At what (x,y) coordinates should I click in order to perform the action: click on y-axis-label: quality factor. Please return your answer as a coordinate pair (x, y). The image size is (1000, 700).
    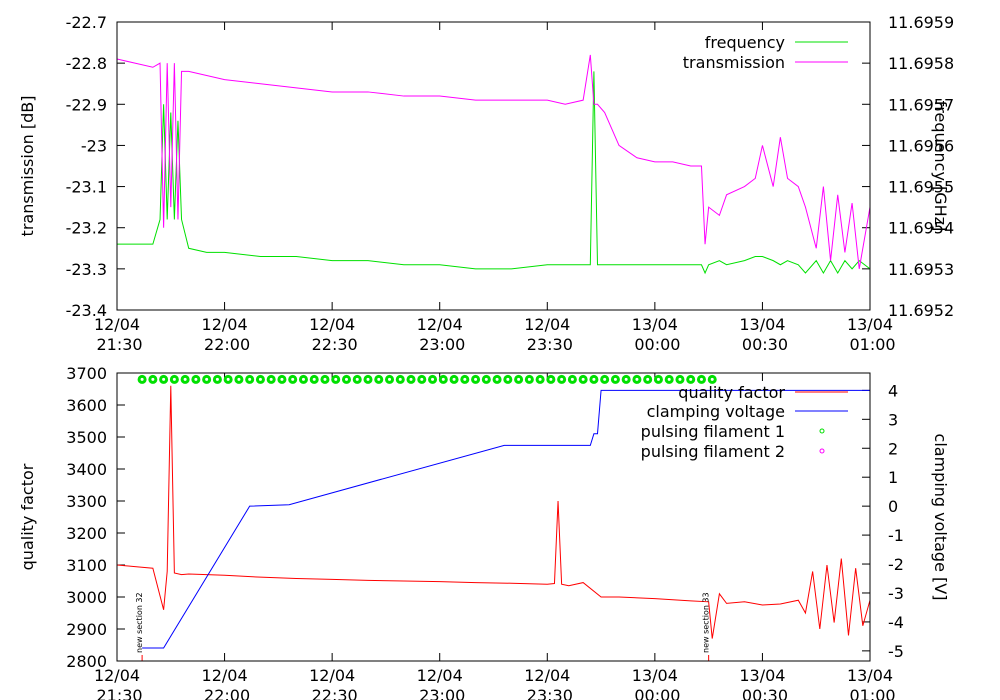
    Looking at the image, I should click on (27, 516).